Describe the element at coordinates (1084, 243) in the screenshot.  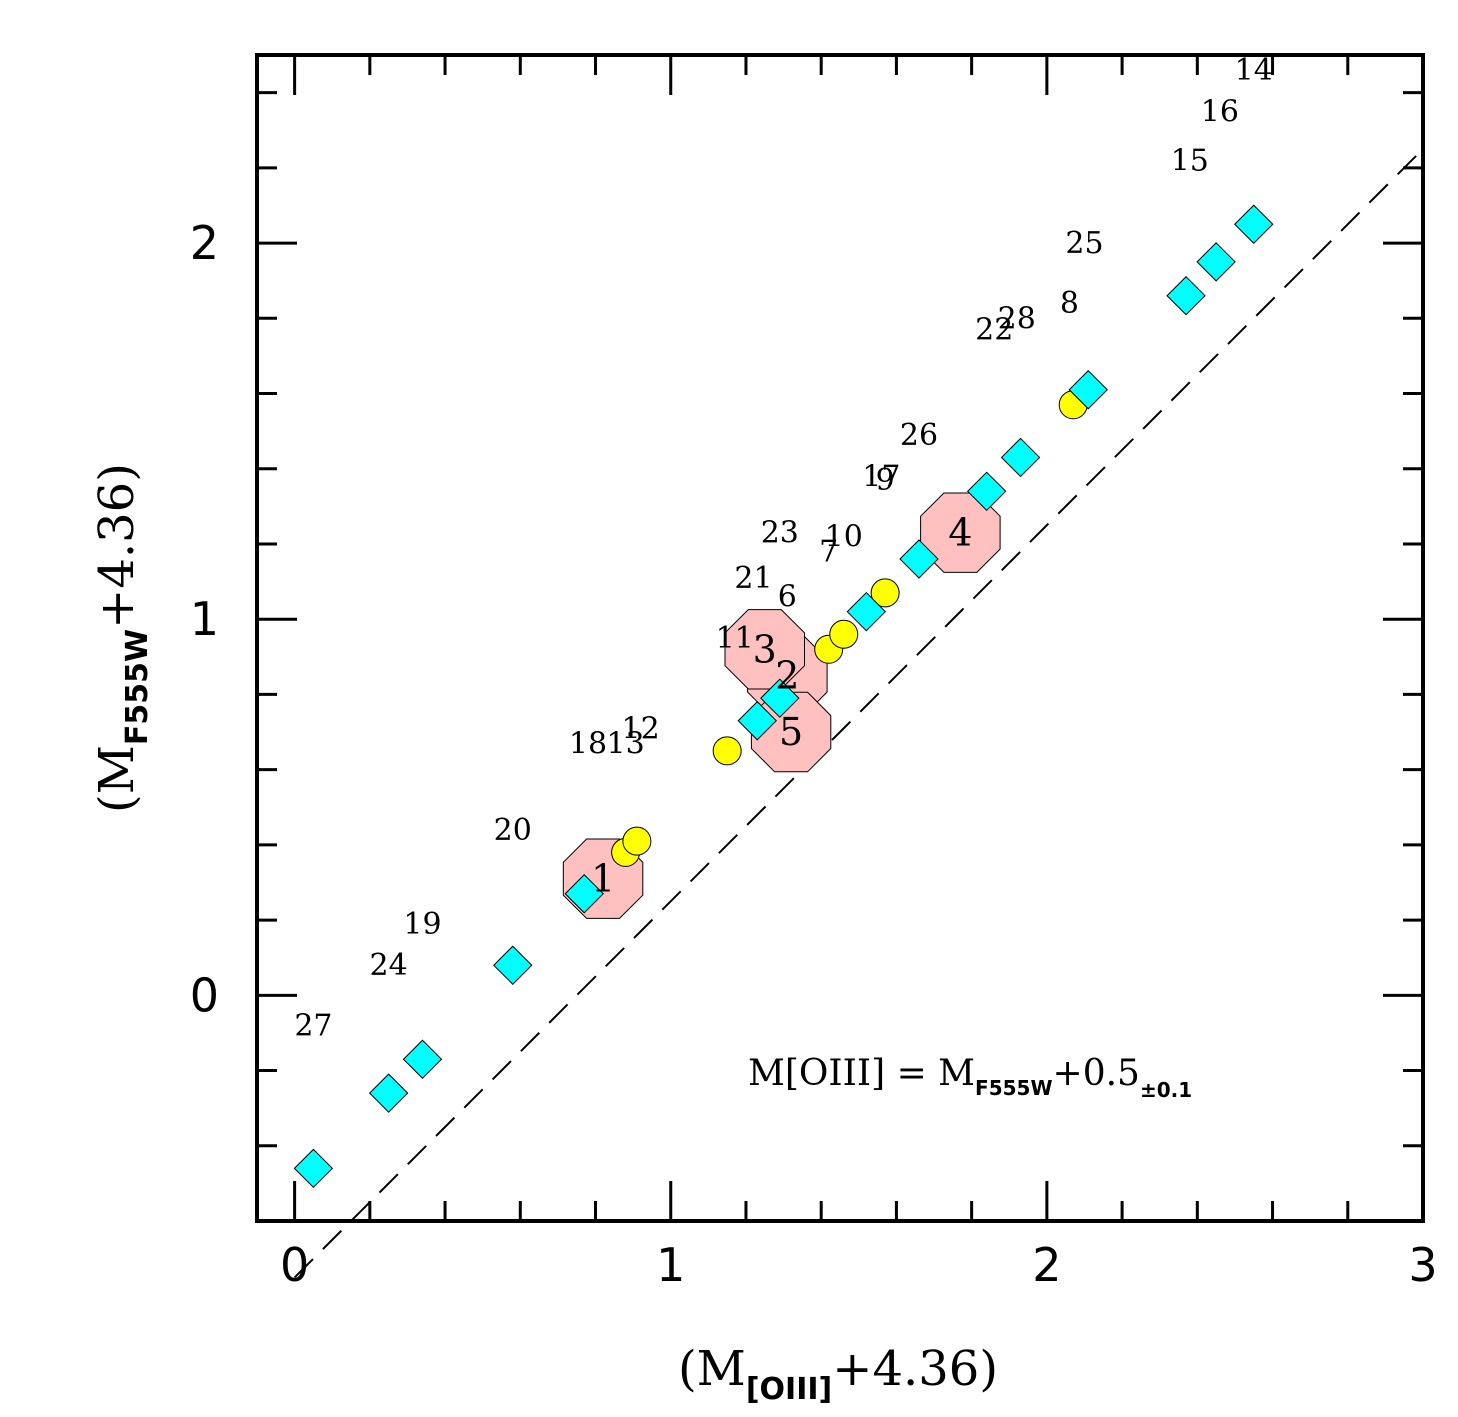
I see `point-label: 25` at that location.